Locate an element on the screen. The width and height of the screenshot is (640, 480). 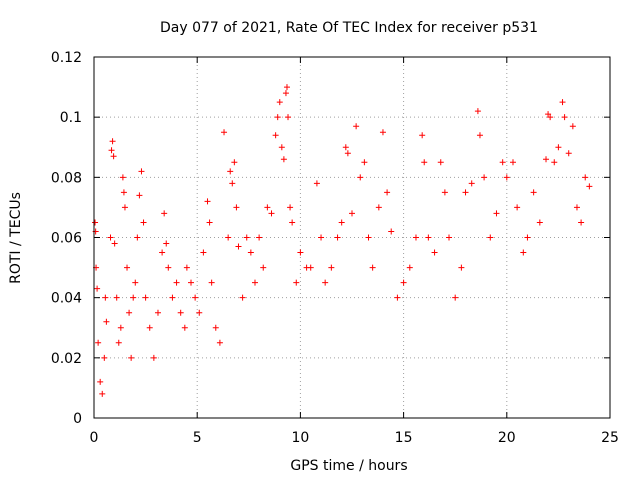
y-axis-label: ROTI / TECUs is located at coordinates (16, 238).